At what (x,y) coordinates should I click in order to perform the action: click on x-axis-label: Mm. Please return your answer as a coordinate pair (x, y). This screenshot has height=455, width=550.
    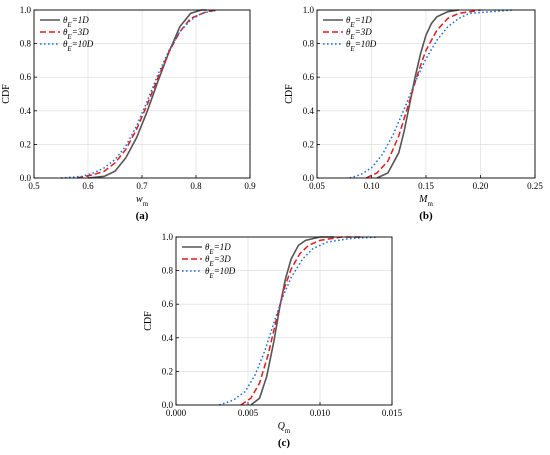
    Looking at the image, I should click on (425, 201).